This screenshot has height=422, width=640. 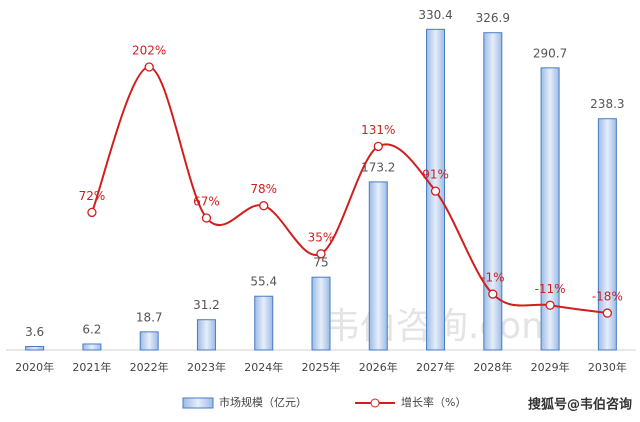 What do you see at coordinates (206, 202) in the screenshot?
I see `line-value-label: 67%` at bounding box center [206, 202].